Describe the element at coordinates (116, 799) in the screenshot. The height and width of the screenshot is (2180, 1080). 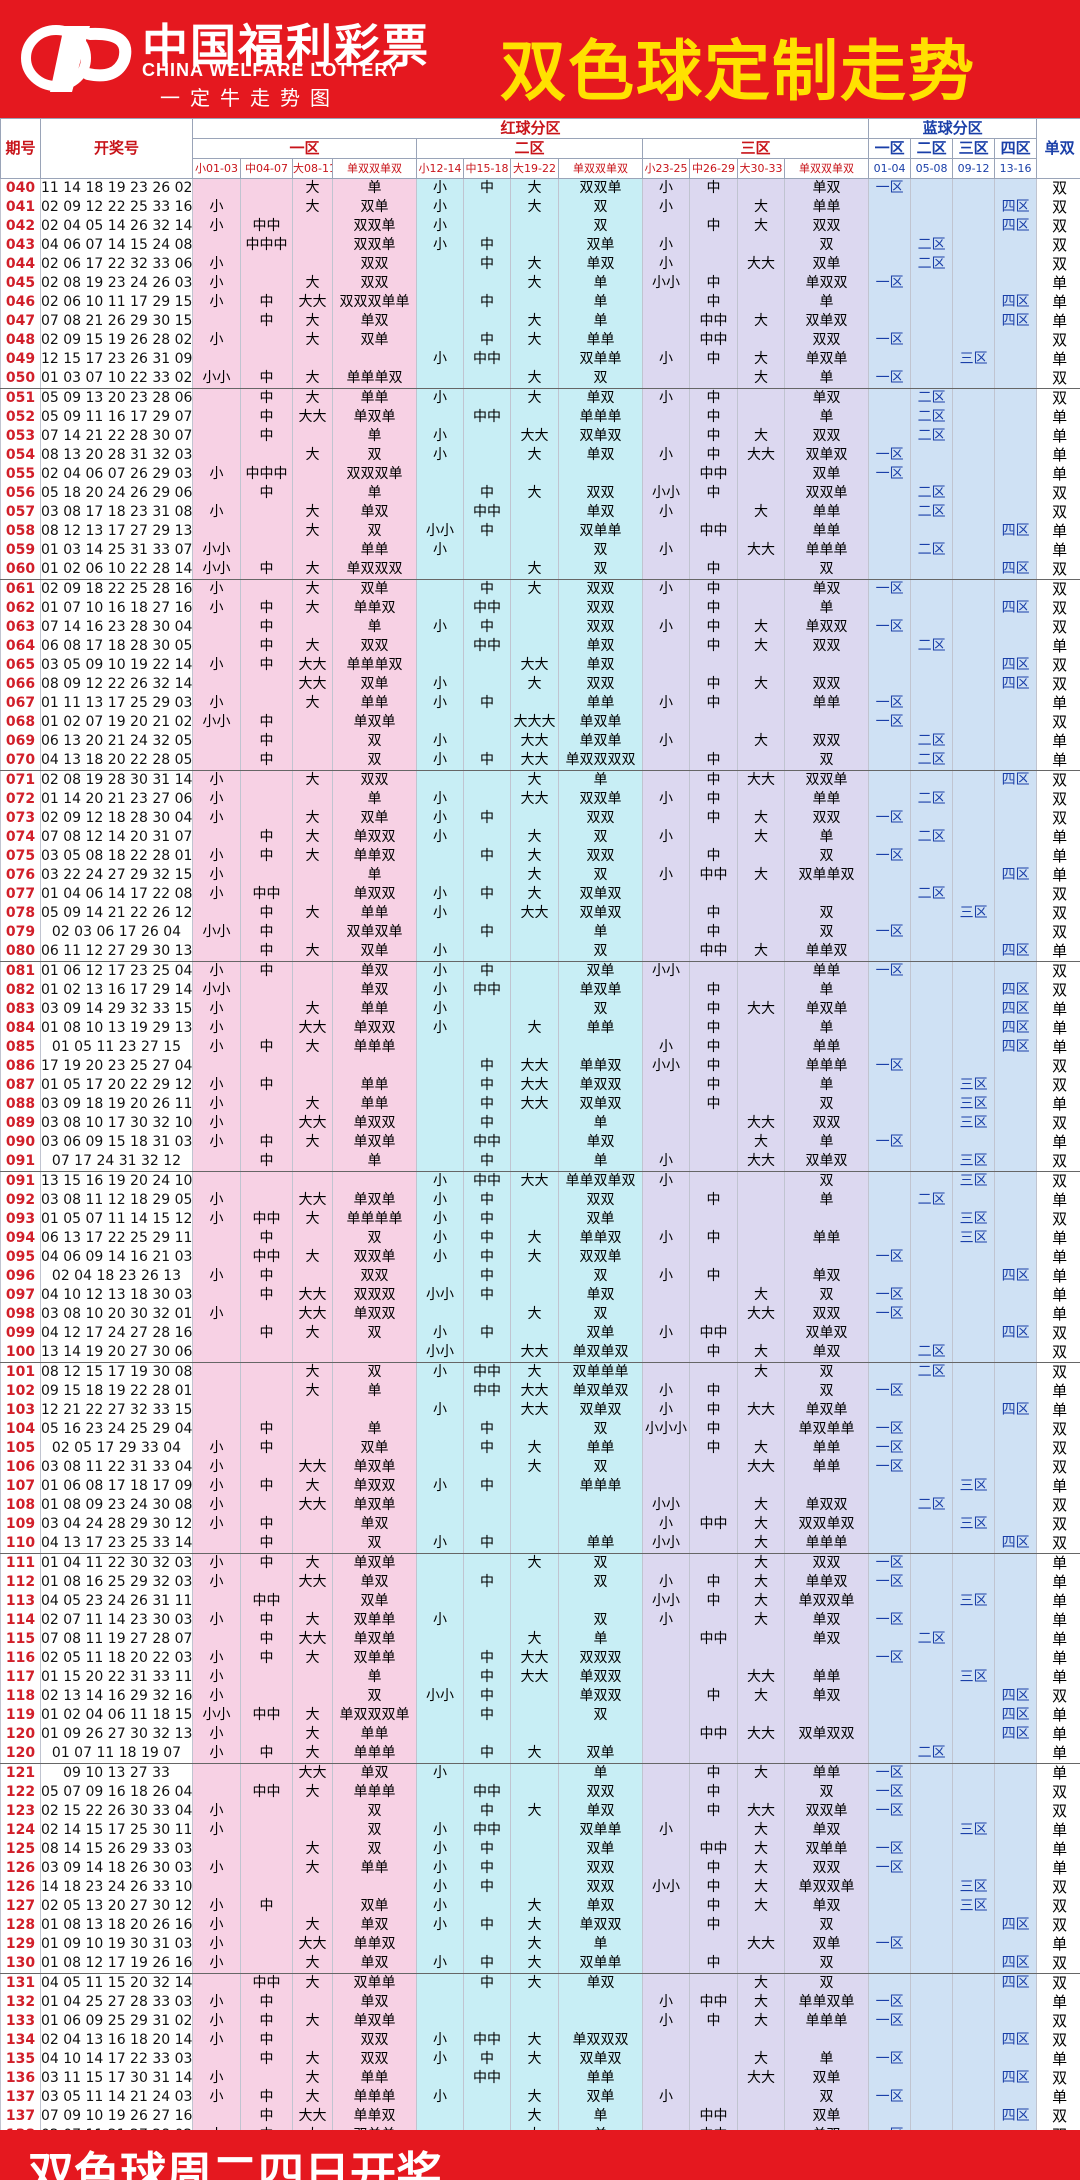
I see `draw-numbers-cell: 01 14 20 21 23 27 06` at that location.